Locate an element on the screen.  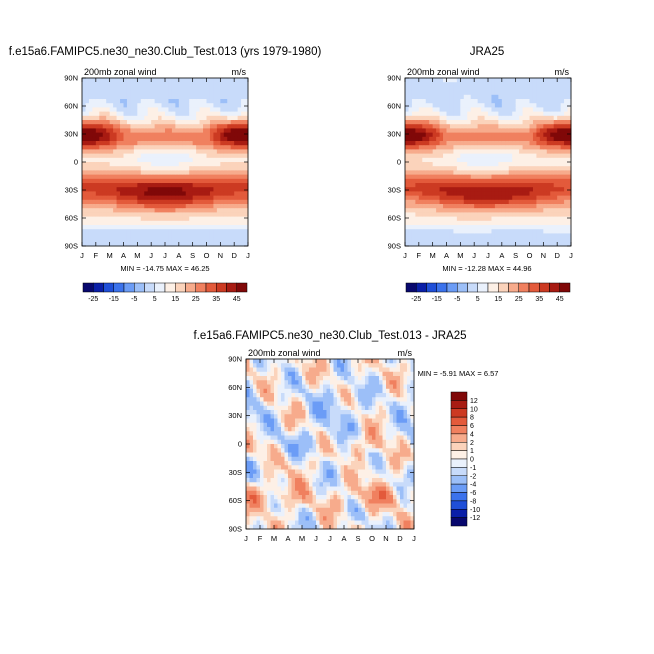
colorbar-label: 45 is located at coordinates (560, 299).